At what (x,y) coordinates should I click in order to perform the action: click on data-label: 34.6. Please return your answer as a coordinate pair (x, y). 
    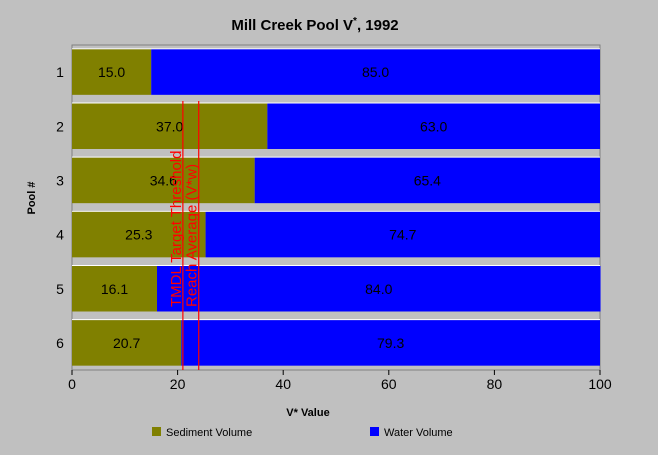
    Looking at the image, I should click on (163, 180).